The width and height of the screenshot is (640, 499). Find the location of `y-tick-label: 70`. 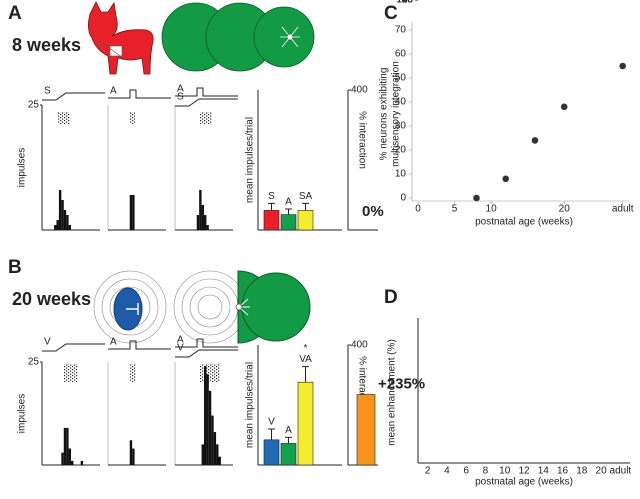

y-tick-label: 70 is located at coordinates (401, 30).